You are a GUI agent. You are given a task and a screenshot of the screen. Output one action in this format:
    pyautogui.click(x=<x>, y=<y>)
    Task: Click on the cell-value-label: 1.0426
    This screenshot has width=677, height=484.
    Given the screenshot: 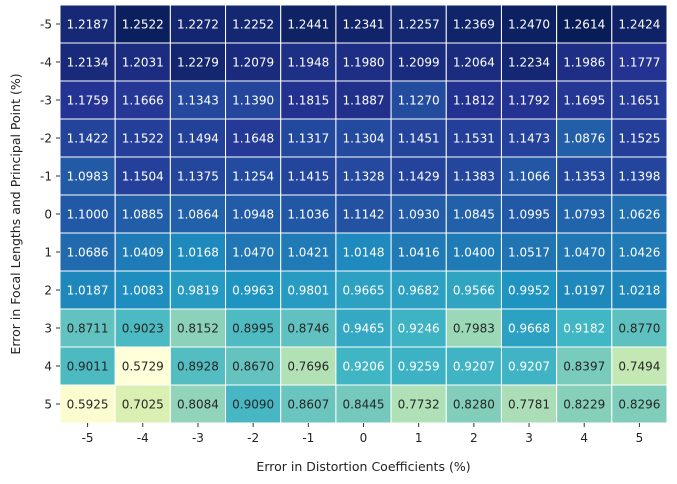 What is the action you would take?
    pyautogui.click(x=639, y=253)
    